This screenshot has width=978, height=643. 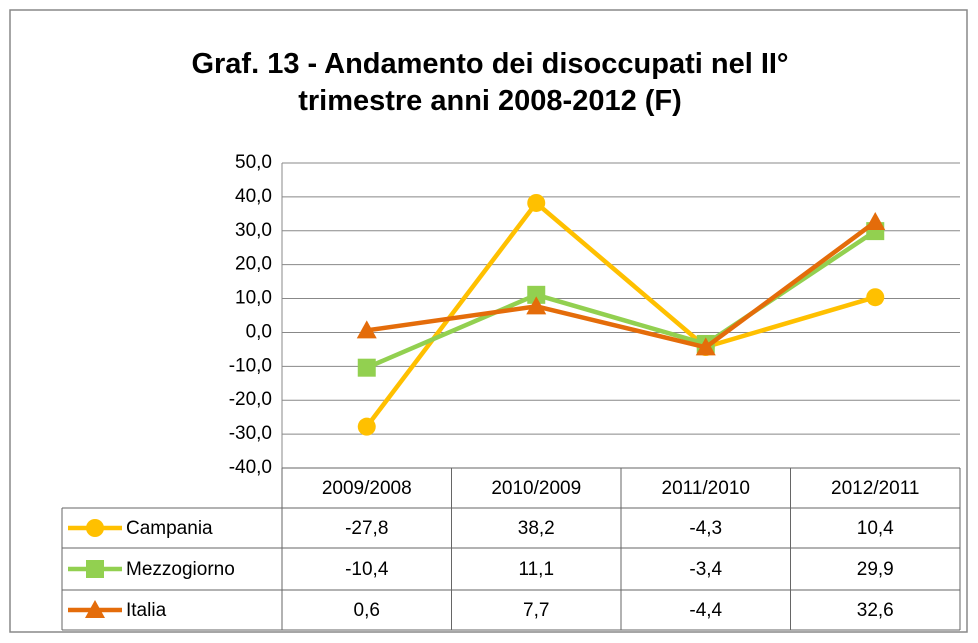 What do you see at coordinates (253, 162) in the screenshot?
I see `y-tick-label: 50,0` at bounding box center [253, 162].